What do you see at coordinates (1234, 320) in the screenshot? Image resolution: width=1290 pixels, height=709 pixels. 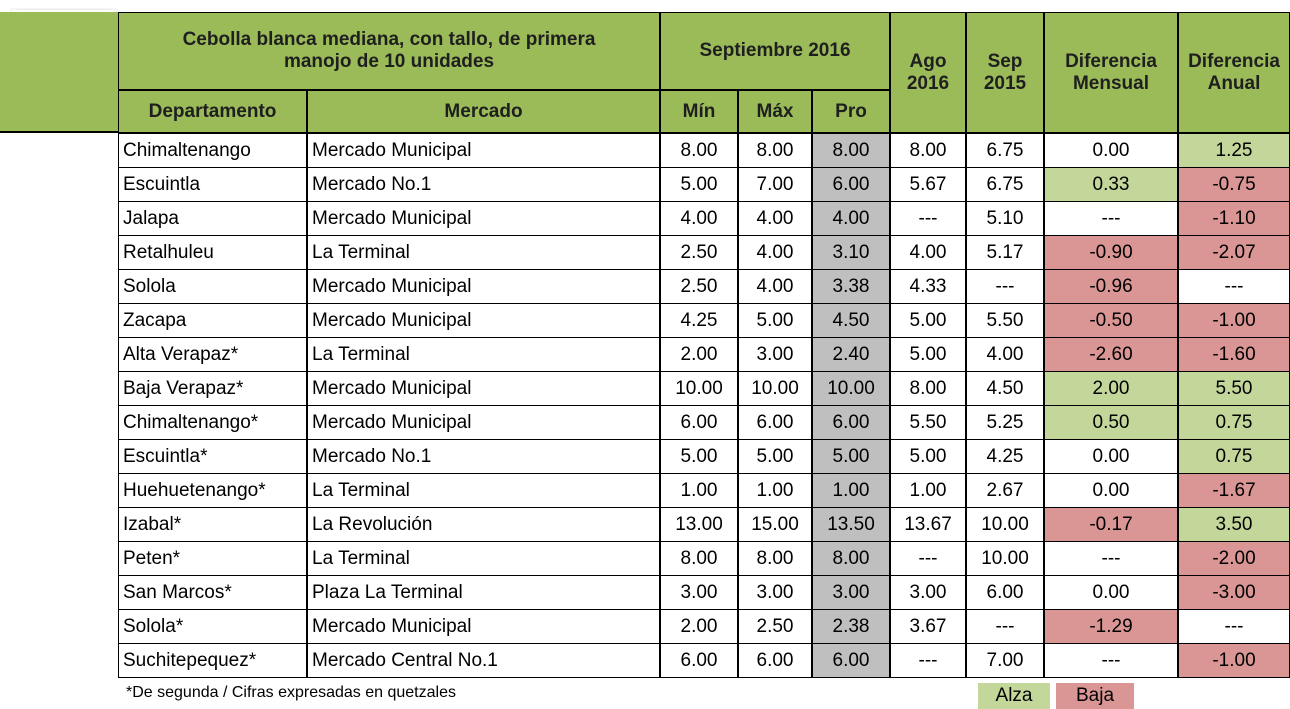 I see `value-cell: -1.00` at bounding box center [1234, 320].